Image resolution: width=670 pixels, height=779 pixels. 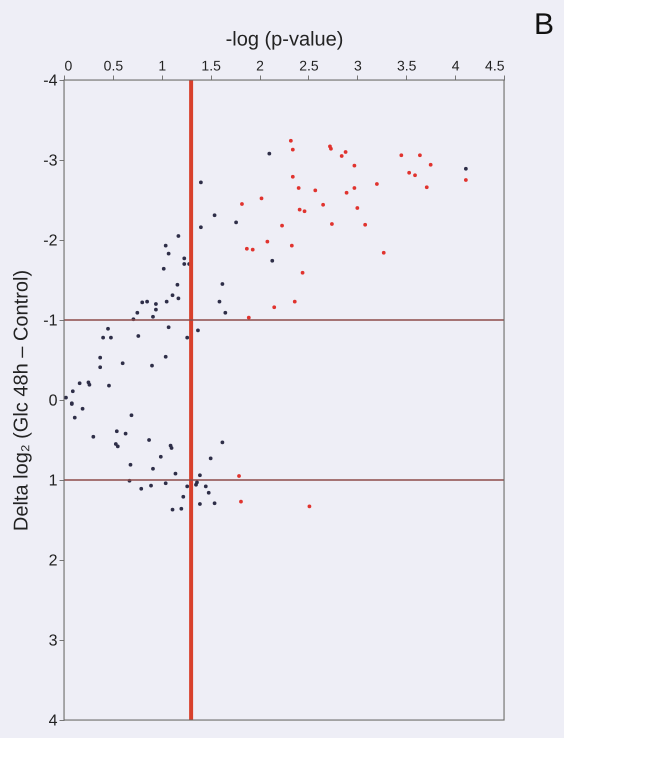 What do you see at coordinates (53, 401) in the screenshot?
I see `y-tick-label: 0` at bounding box center [53, 401].